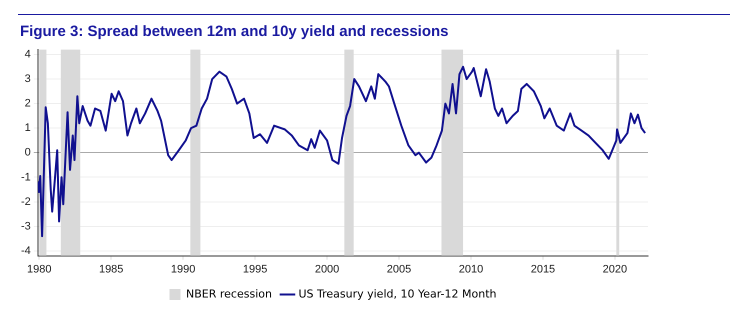  What do you see at coordinates (27, 152) in the screenshot?
I see `y-tick-label: 0` at bounding box center [27, 152].